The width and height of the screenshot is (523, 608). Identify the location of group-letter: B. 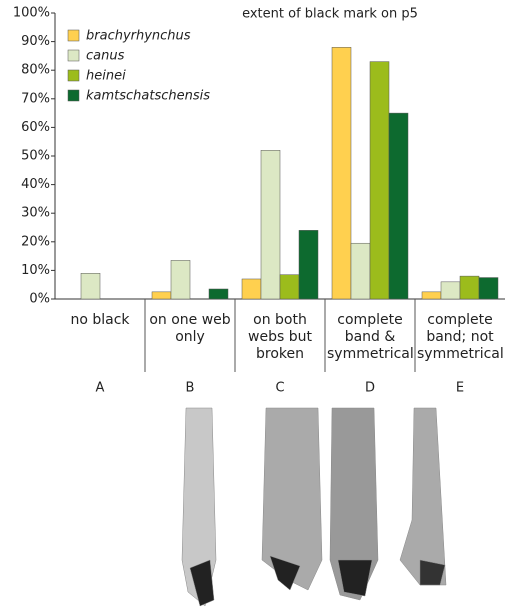
(190, 388).